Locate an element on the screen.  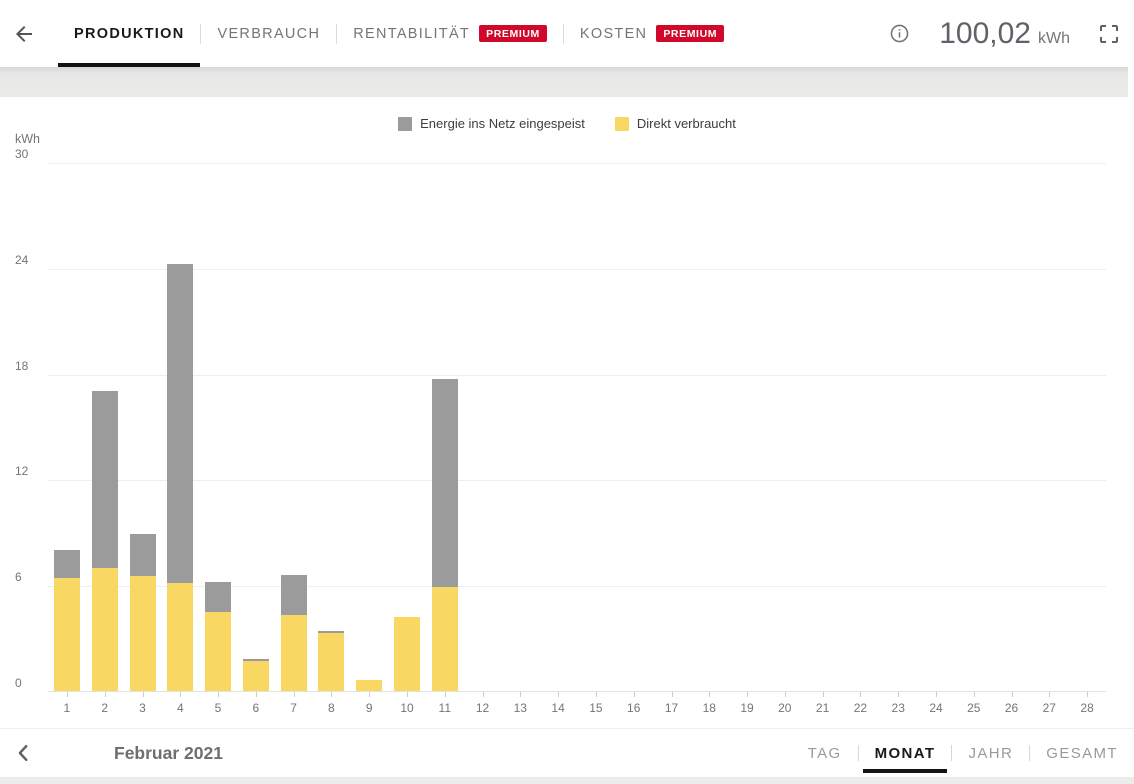
tab-verbrauch-label: VERBRAUCH is located at coordinates (269, 33).